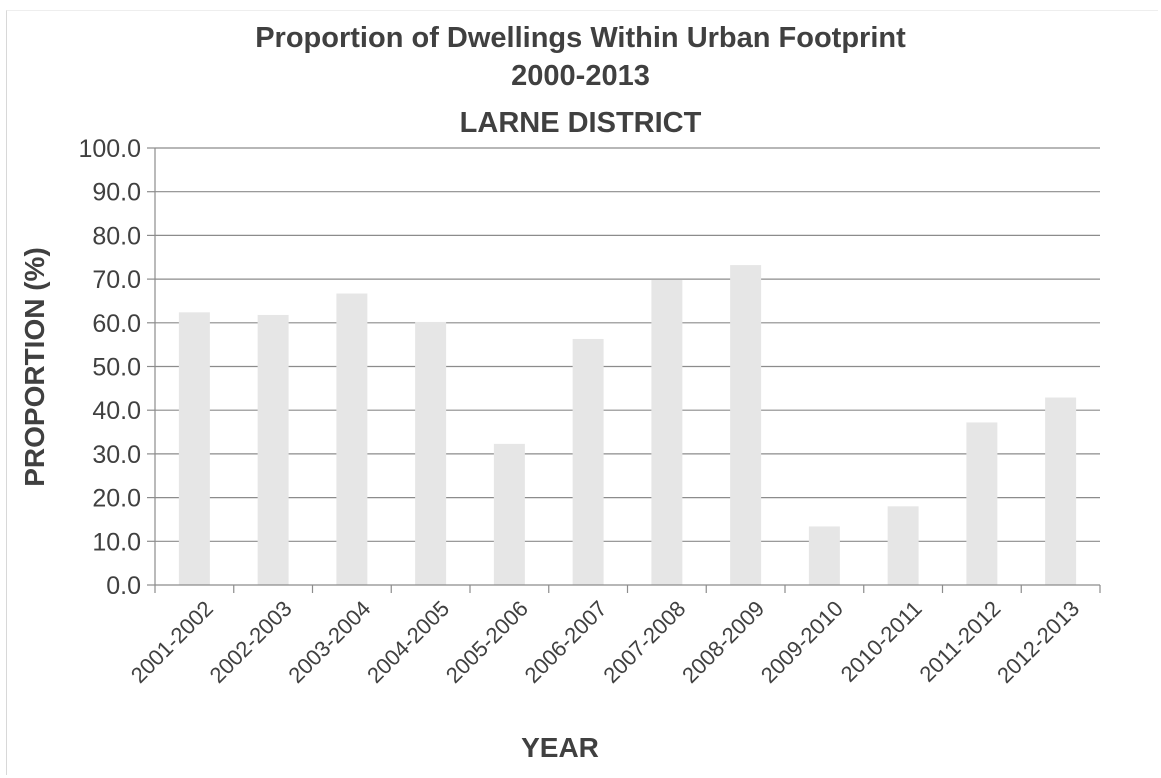 Image resolution: width=1161 pixels, height=778 pixels. Describe the element at coordinates (903, 545) in the screenshot. I see `bar-2010-2011` at that location.